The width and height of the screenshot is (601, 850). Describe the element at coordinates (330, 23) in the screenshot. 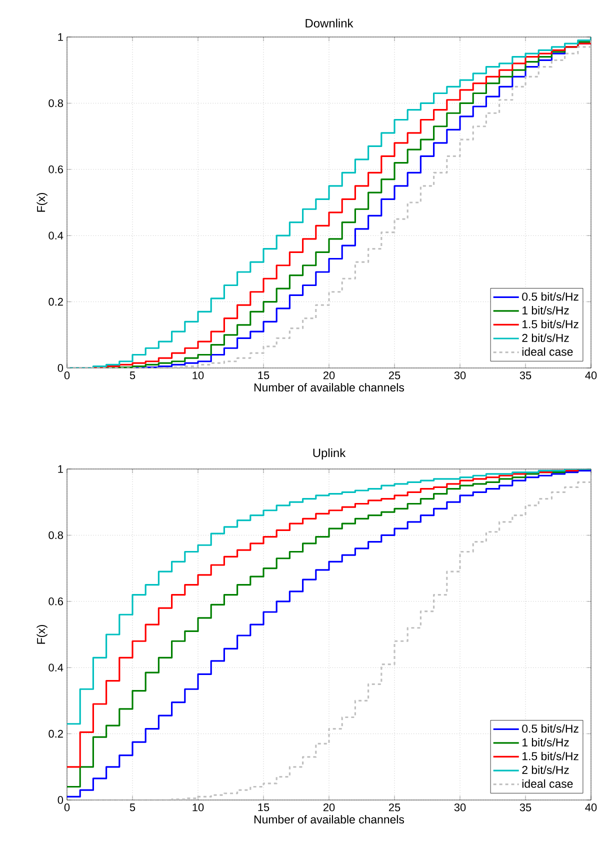

I see `chart-title: Downlink` at that location.